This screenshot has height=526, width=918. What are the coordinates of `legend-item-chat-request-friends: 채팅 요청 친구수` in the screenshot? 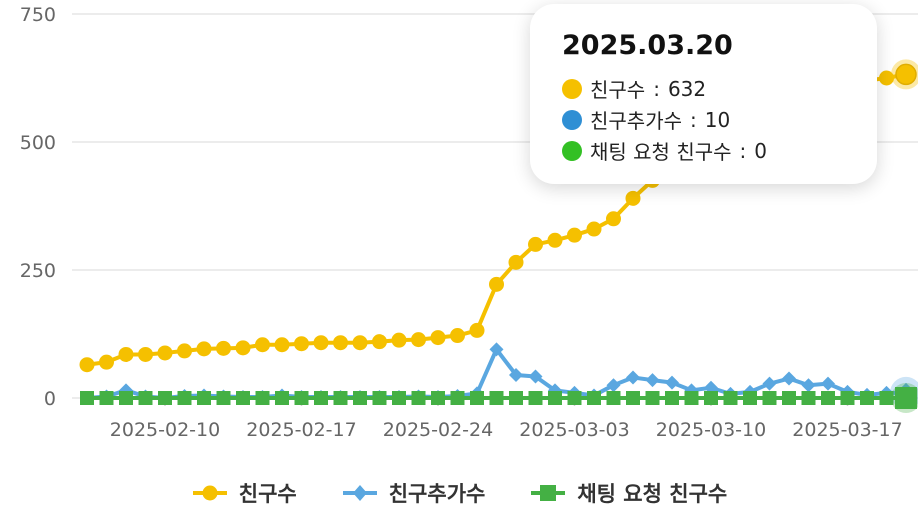 It's located at (628, 493).